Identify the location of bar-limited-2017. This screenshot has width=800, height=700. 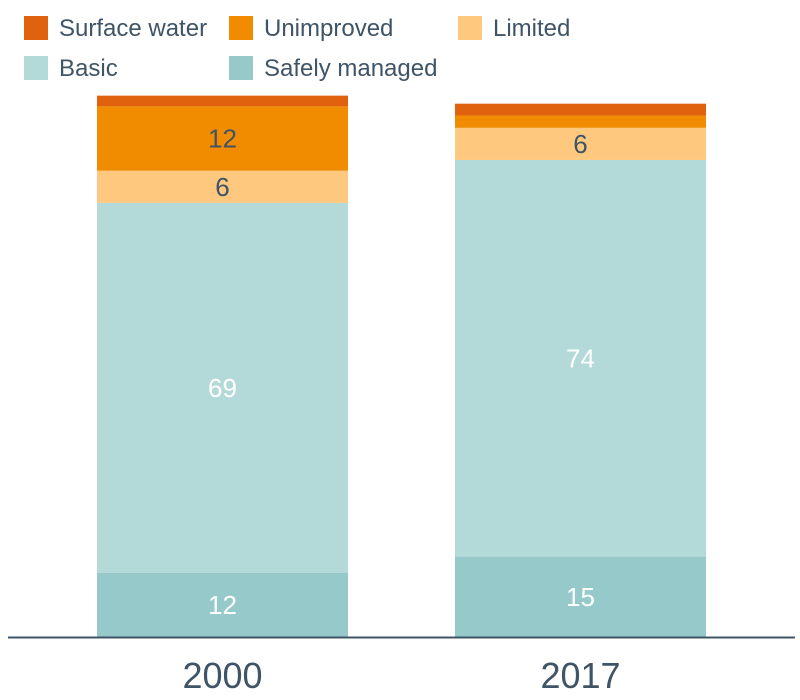
(580, 143).